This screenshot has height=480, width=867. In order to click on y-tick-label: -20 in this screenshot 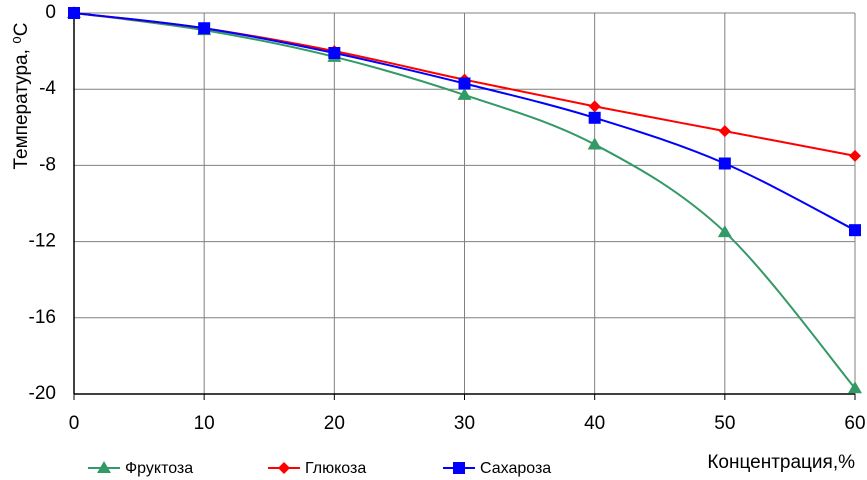, I will do `click(42, 393)`.